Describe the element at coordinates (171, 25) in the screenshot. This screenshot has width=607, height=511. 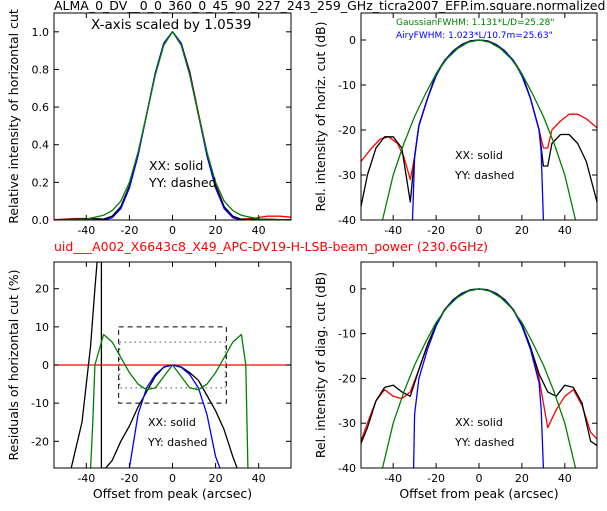
I see `scale-annotation: X-axis scaled by 1.0539` at that location.